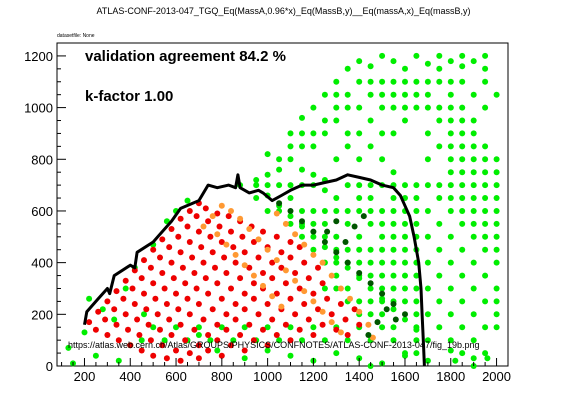 The image size is (567, 407). Describe the element at coordinates (38, 56) in the screenshot. I see `y-tick-label-6: 1200` at that location.